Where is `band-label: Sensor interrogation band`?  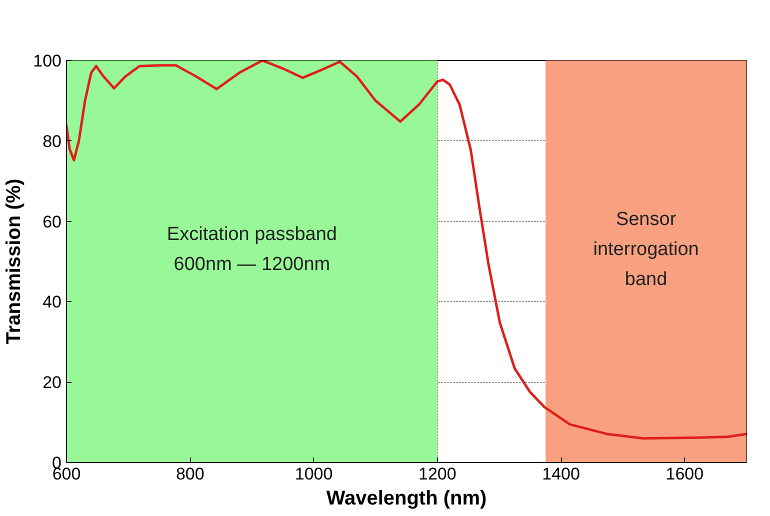
band-label: Sensor interrogation band is located at coordinates (646, 249).